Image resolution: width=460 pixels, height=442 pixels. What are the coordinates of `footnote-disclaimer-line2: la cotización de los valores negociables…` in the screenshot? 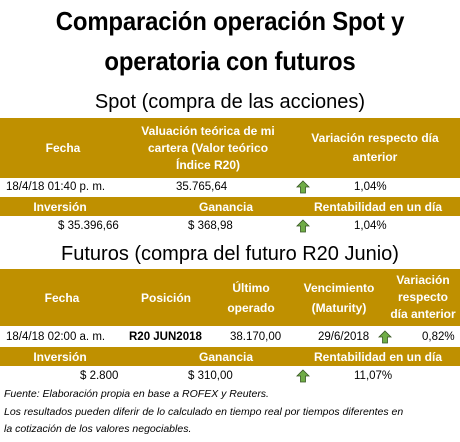 It's located at (98, 429).